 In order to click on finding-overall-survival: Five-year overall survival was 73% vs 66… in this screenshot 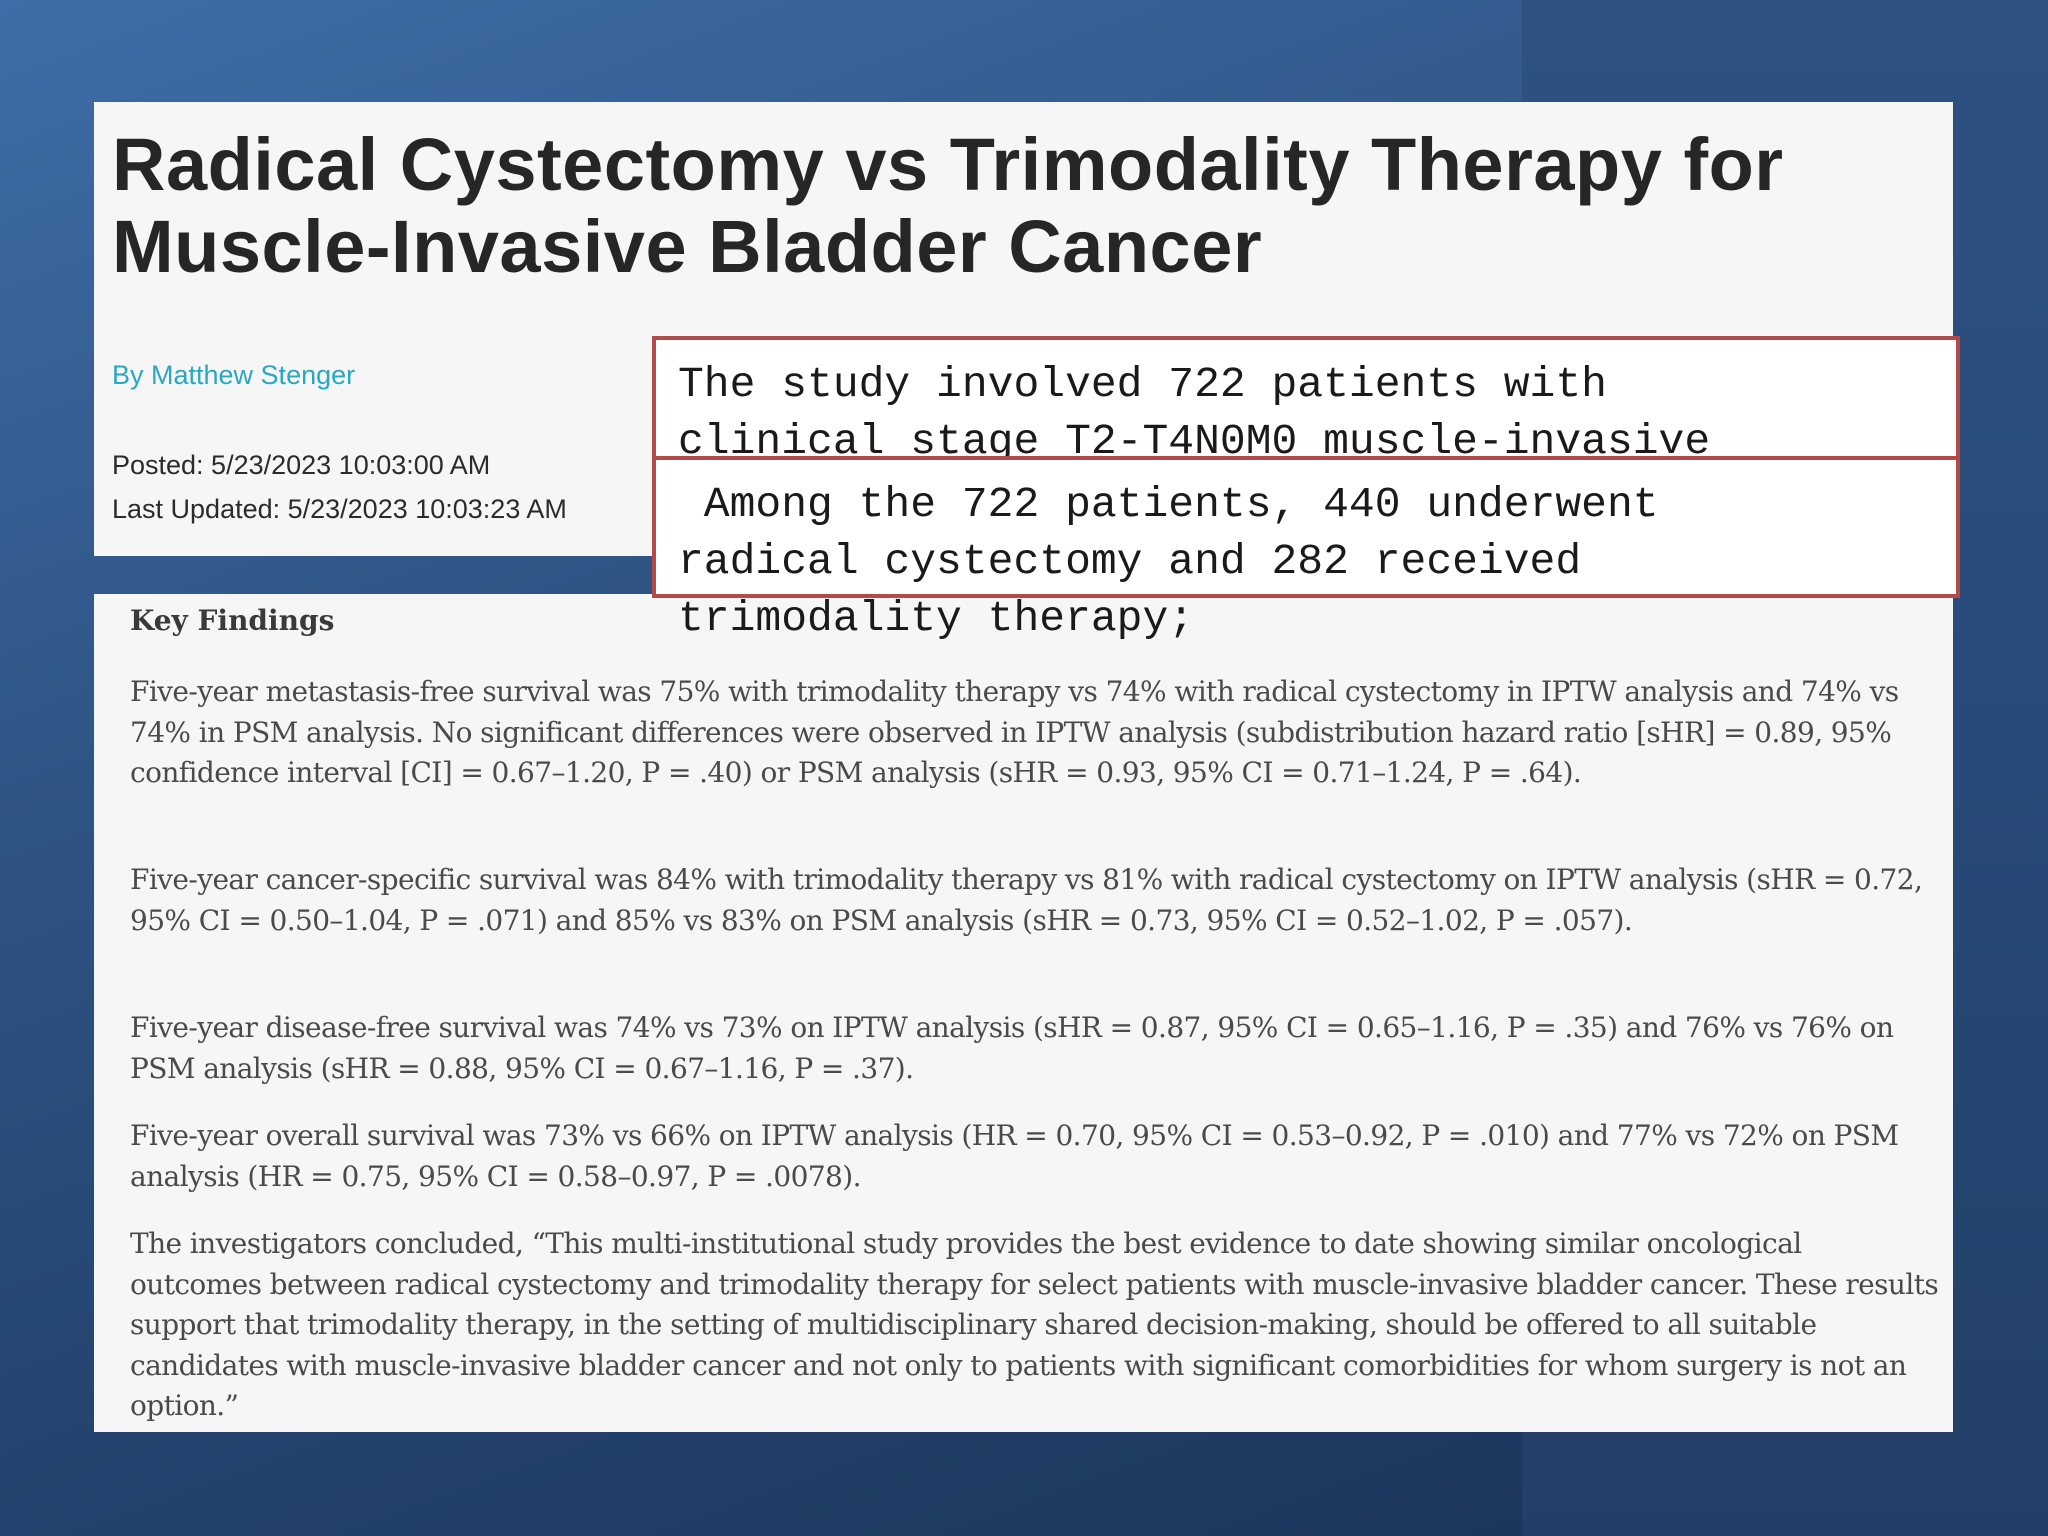, I will do `click(1014, 1156)`.